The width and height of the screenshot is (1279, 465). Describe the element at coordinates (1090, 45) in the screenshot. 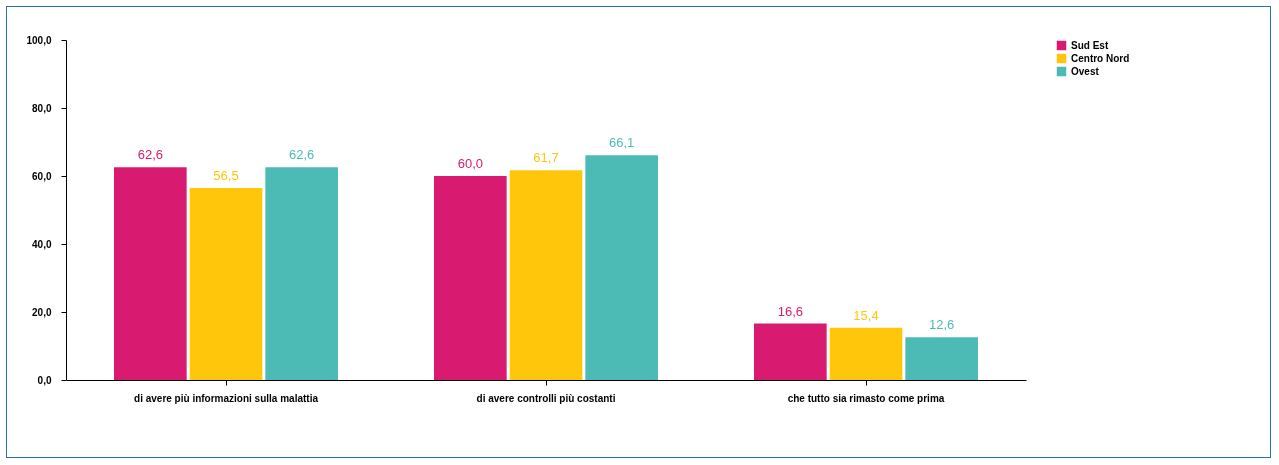

I see `legend-label: Sud Est` at that location.